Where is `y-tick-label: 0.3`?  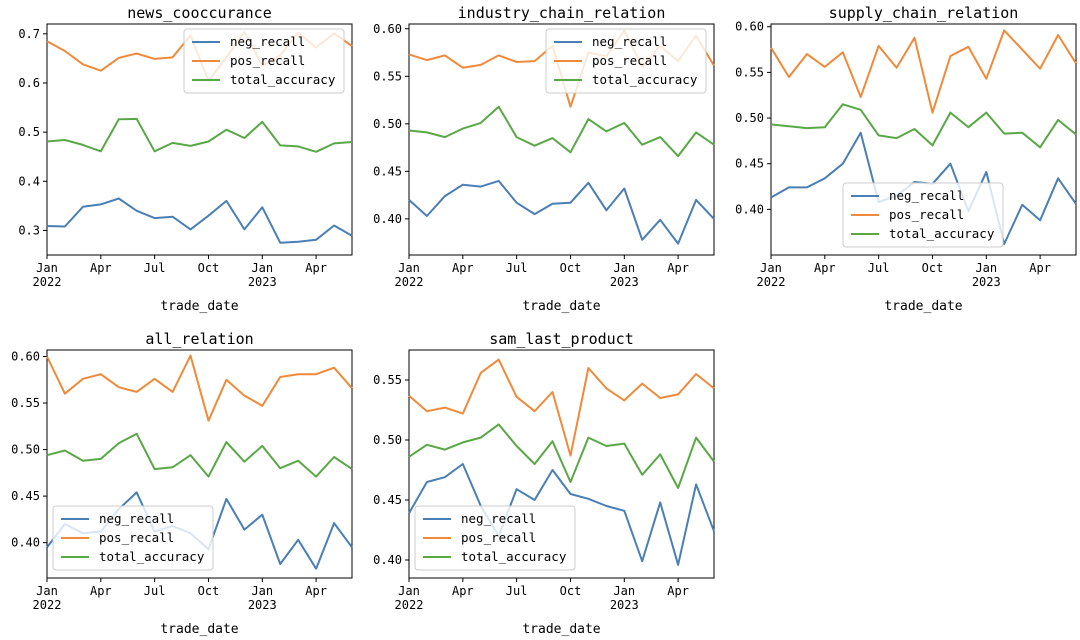 y-tick-label: 0.3 is located at coordinates (29, 230).